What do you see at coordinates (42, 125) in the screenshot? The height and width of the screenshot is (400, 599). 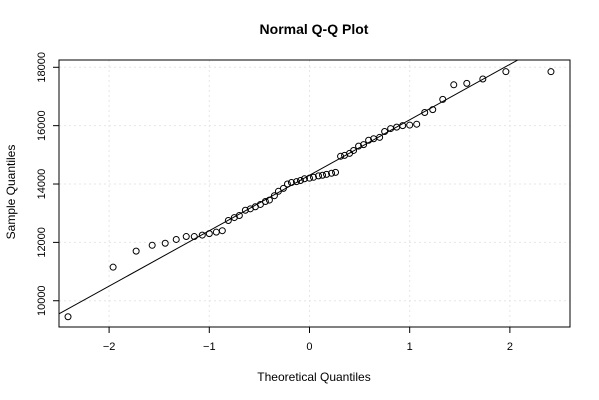 I see `y-tick-label: 16000` at bounding box center [42, 125].